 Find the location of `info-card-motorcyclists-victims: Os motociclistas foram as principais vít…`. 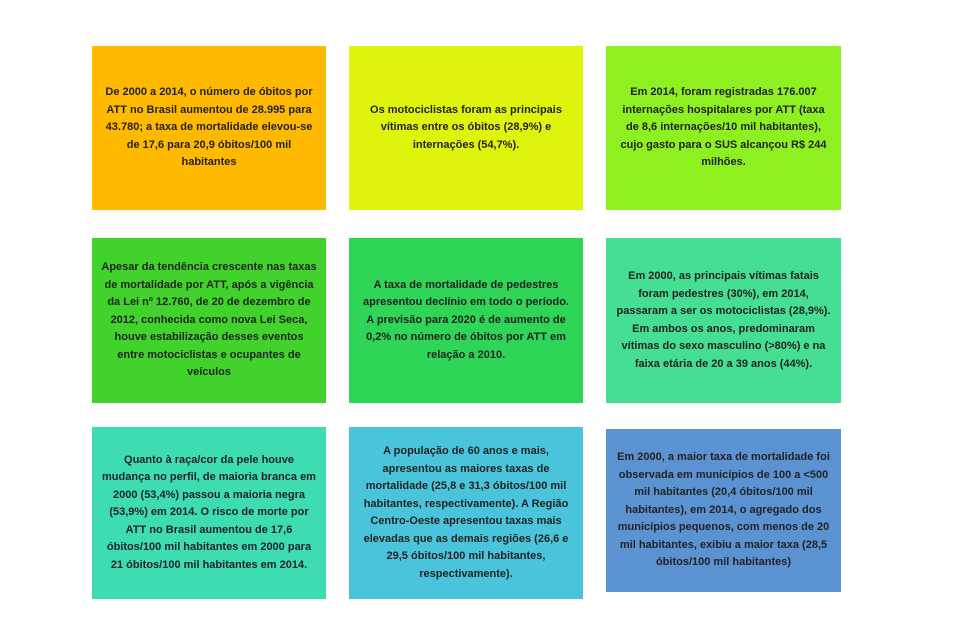

info-card-motorcyclists-victims: Os motociclistas foram as principais vít… is located at coordinates (466, 128).